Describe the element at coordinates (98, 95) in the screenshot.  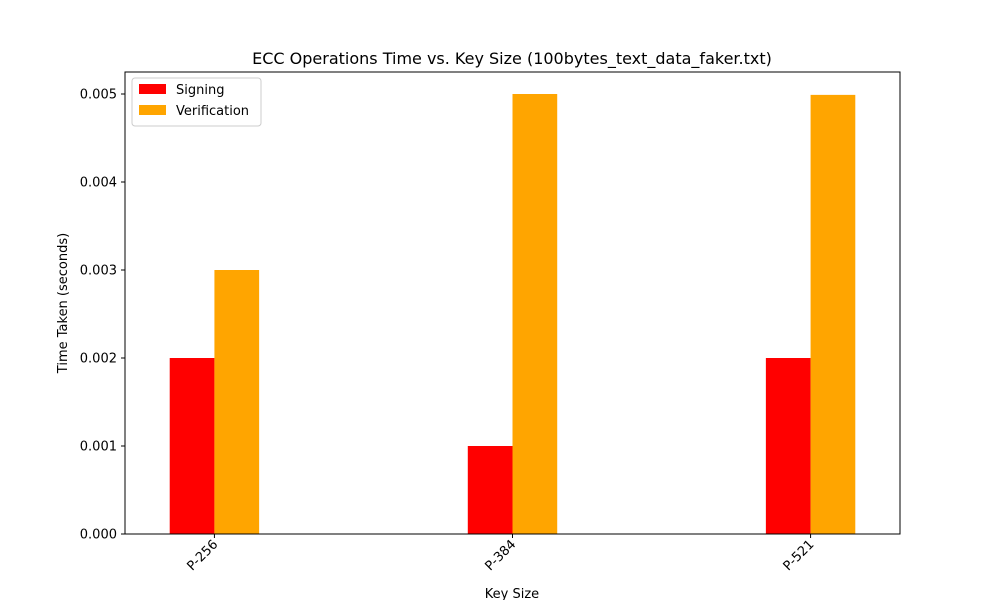
I see `y-tick-label: 0.005` at that location.